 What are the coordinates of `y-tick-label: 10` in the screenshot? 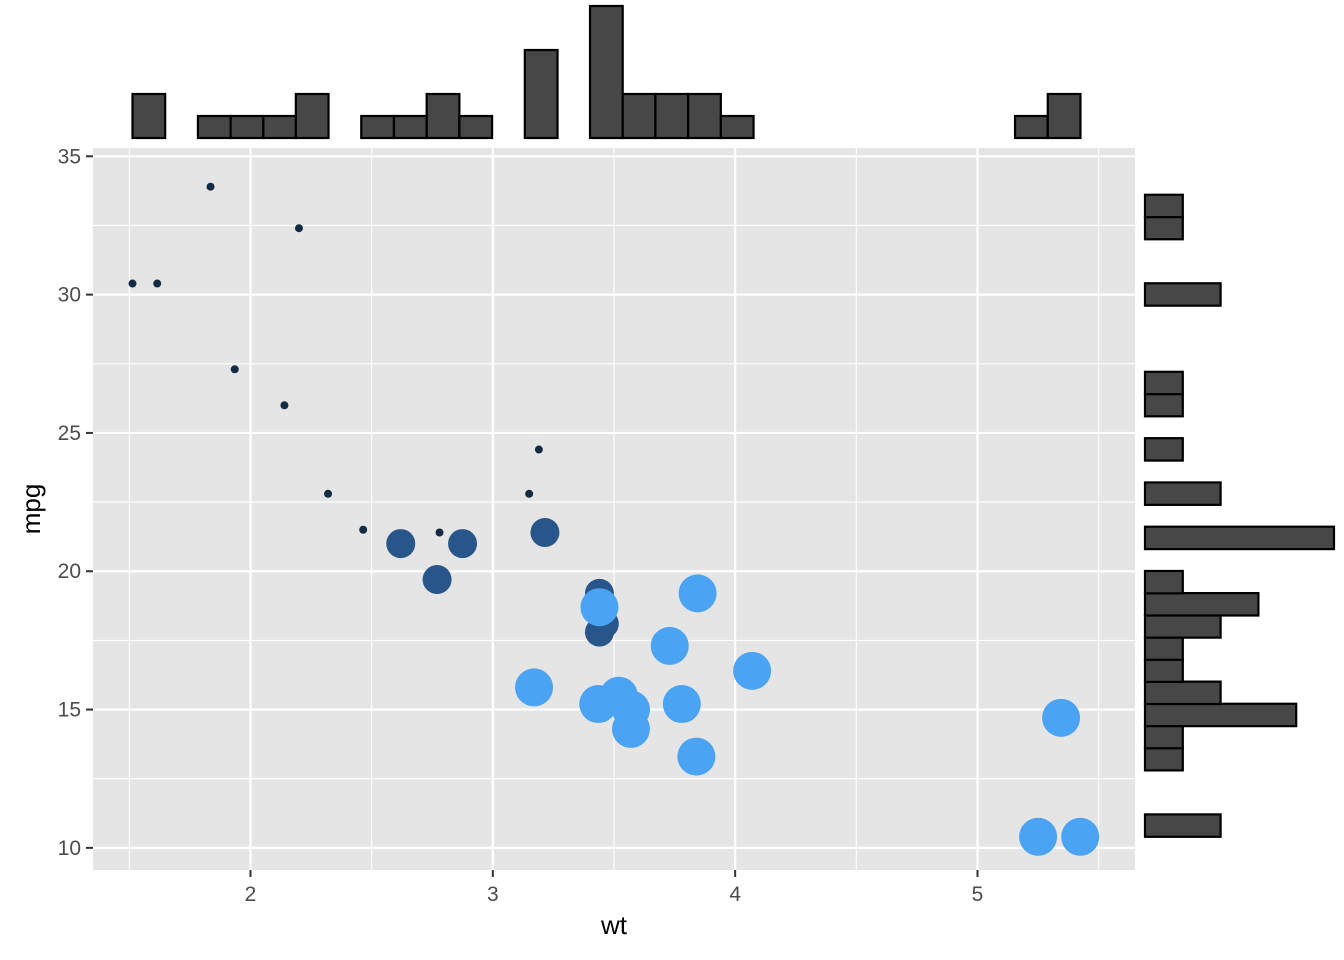 It's located at (69, 848).